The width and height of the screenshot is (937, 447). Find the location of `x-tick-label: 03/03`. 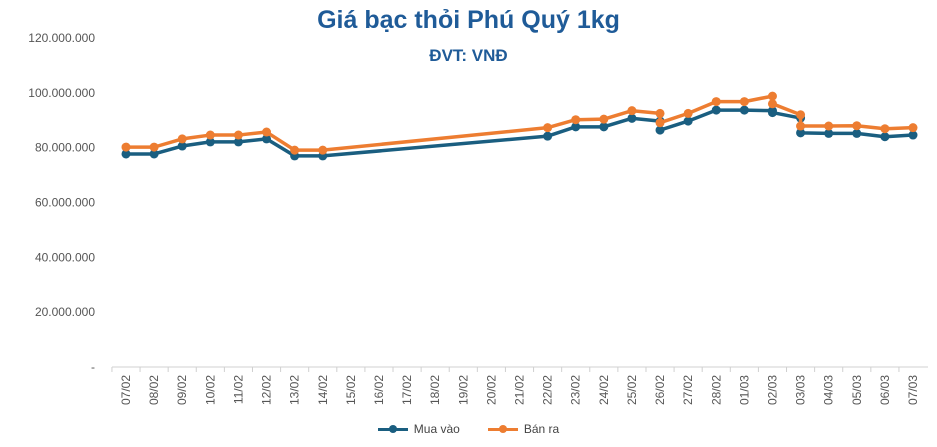

x-tick-label: 03/03 is located at coordinates (801, 390).